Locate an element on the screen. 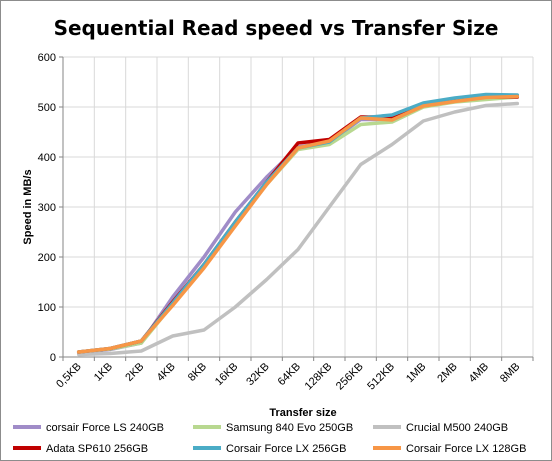 The height and width of the screenshot is (461, 552). y-axis-label: Speed in MB/s is located at coordinates (28, 206).